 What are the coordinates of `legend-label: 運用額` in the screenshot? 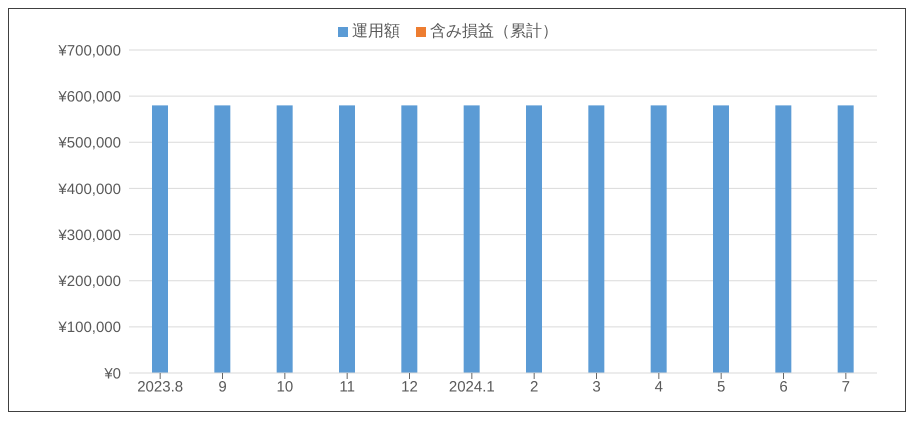 It's located at (375, 32).